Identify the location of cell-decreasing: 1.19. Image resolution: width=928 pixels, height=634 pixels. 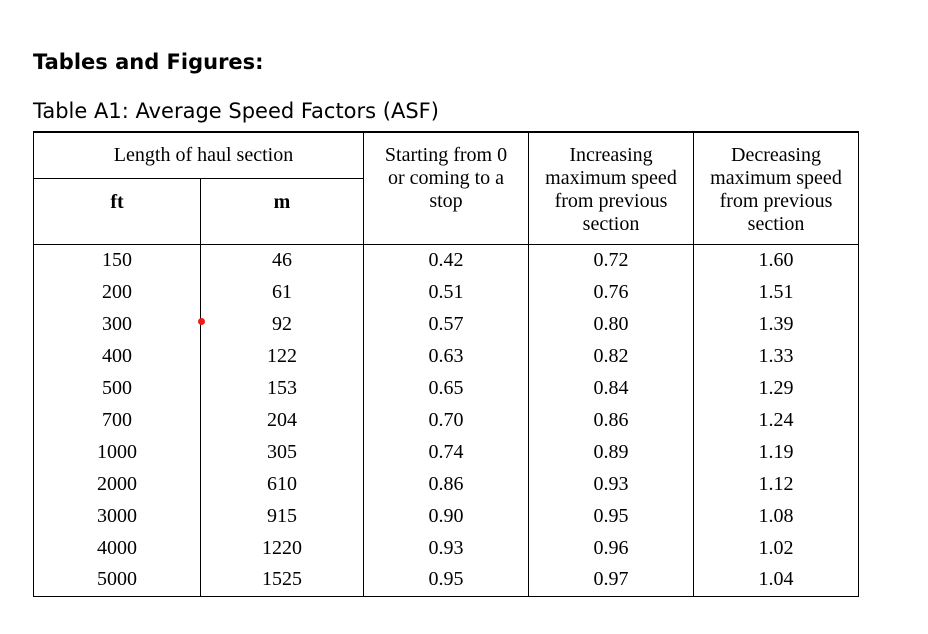
(776, 452).